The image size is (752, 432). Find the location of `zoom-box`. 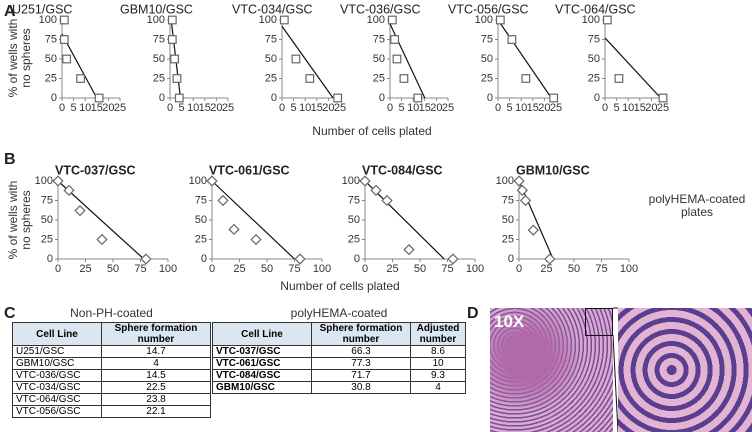

zoom-box is located at coordinates (599, 322).